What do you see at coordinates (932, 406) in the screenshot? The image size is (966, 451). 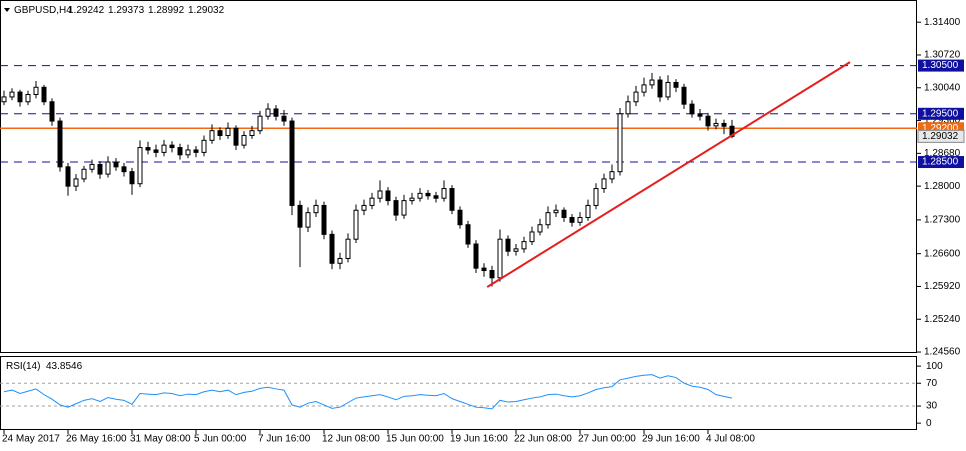 I see `rsi-tick-label: 30` at bounding box center [932, 406].